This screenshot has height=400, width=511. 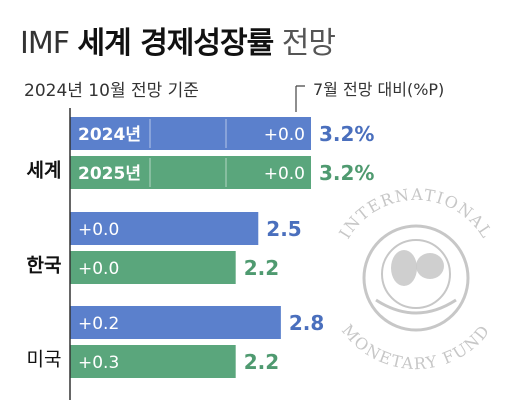 I want to click on emblem-globe, so click(x=416, y=274).